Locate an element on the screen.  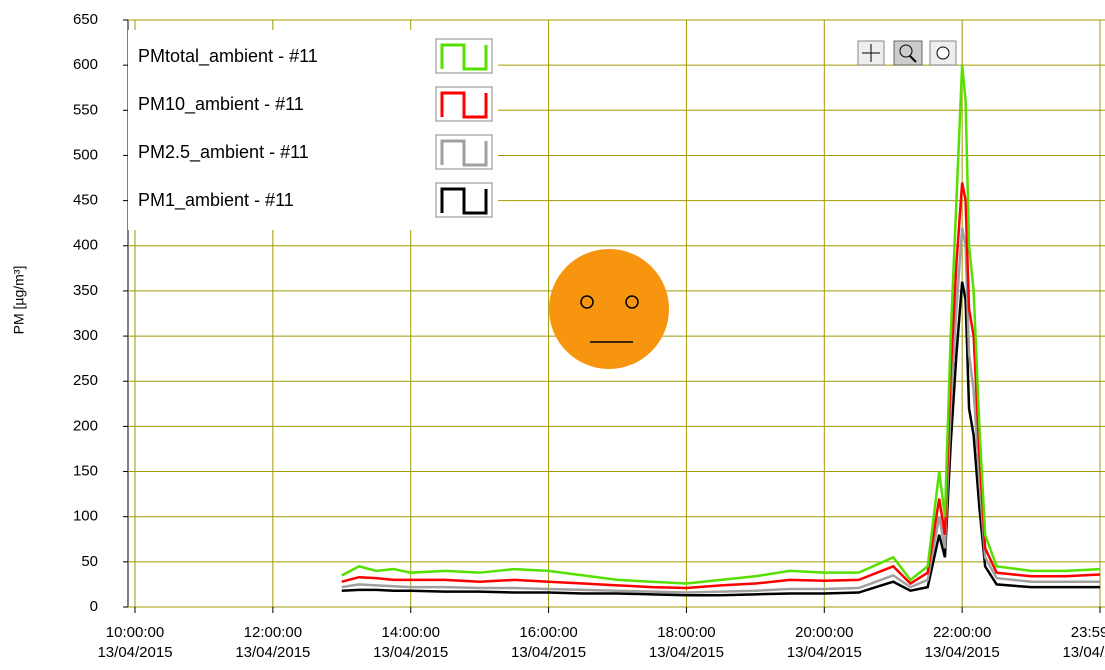
legend-label: PM2.5_ambient - #11 is located at coordinates (223, 152).